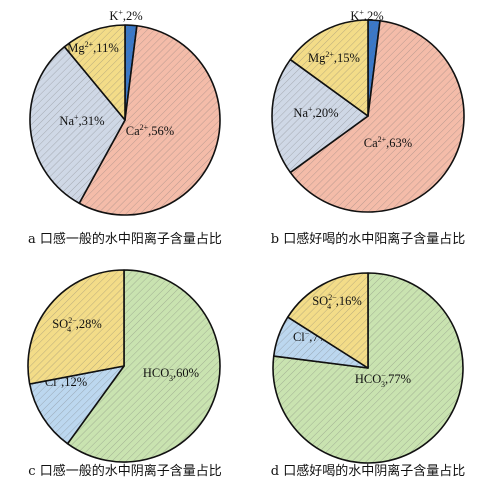 This screenshot has height=484, width=500. I want to click on caption-d: d 口感好喝的水中阴离子含量占比, so click(368, 471).